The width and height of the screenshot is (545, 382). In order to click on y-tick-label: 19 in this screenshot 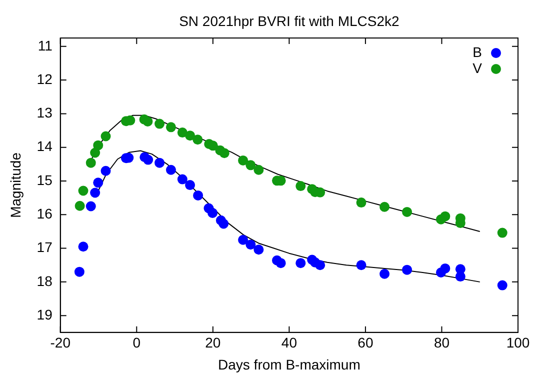, I will do `click(44, 314)`.